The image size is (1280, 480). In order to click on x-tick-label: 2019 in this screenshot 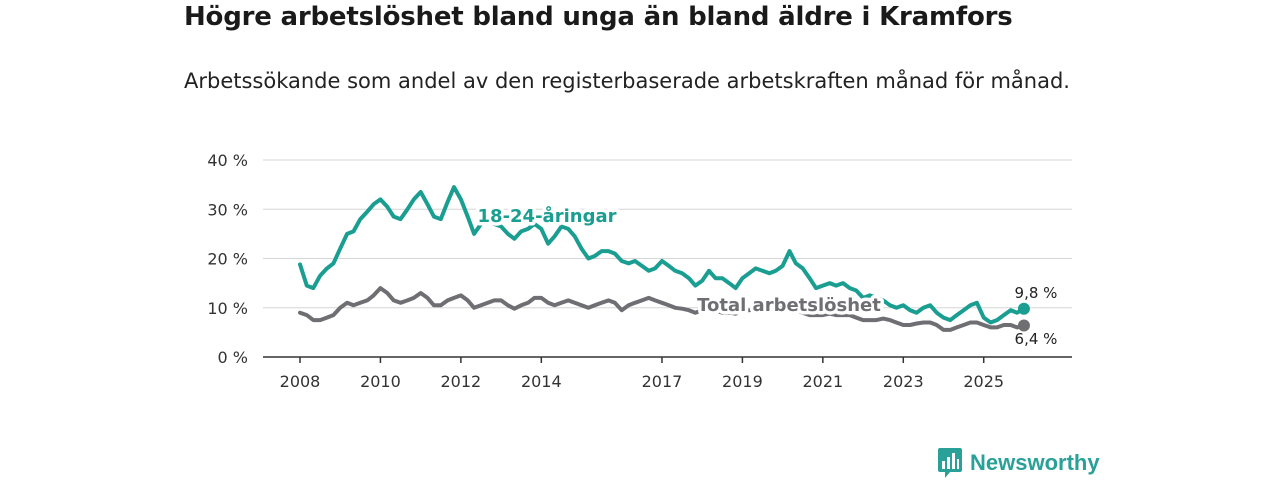, I will do `click(742, 381)`.